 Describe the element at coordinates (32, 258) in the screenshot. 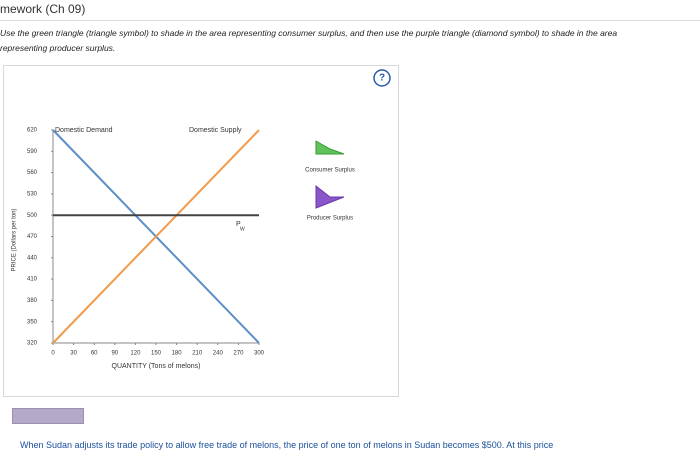

I see `y-tick-label: 440` at that location.